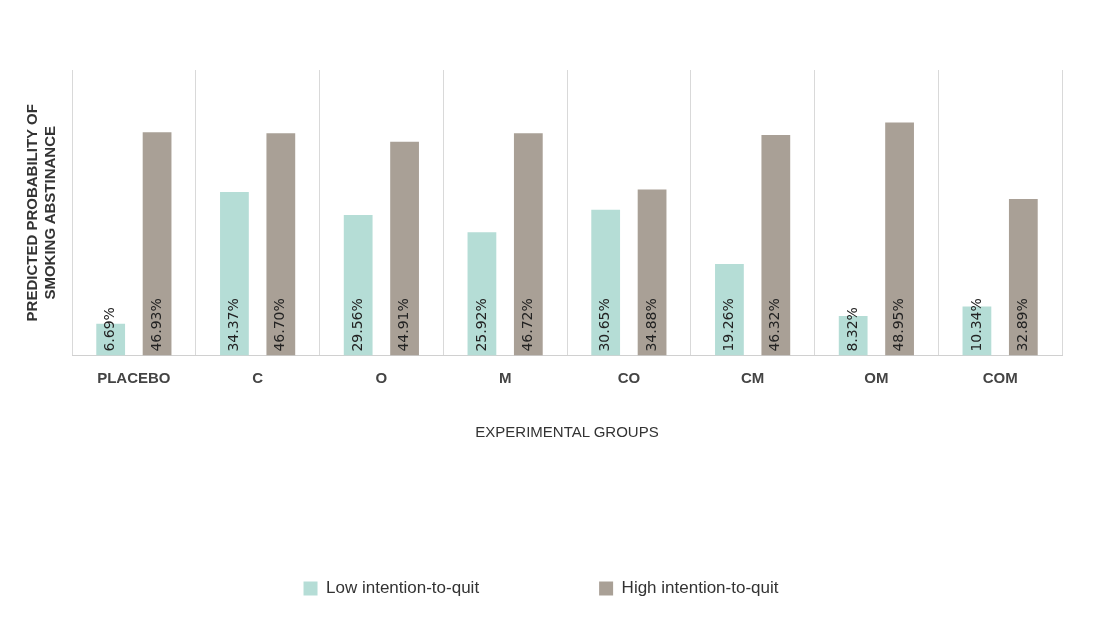  I want to click on y-axis-title: PREDICTED PROBABILITY OF SMOKING ABSTINANCE, so click(41, 213).